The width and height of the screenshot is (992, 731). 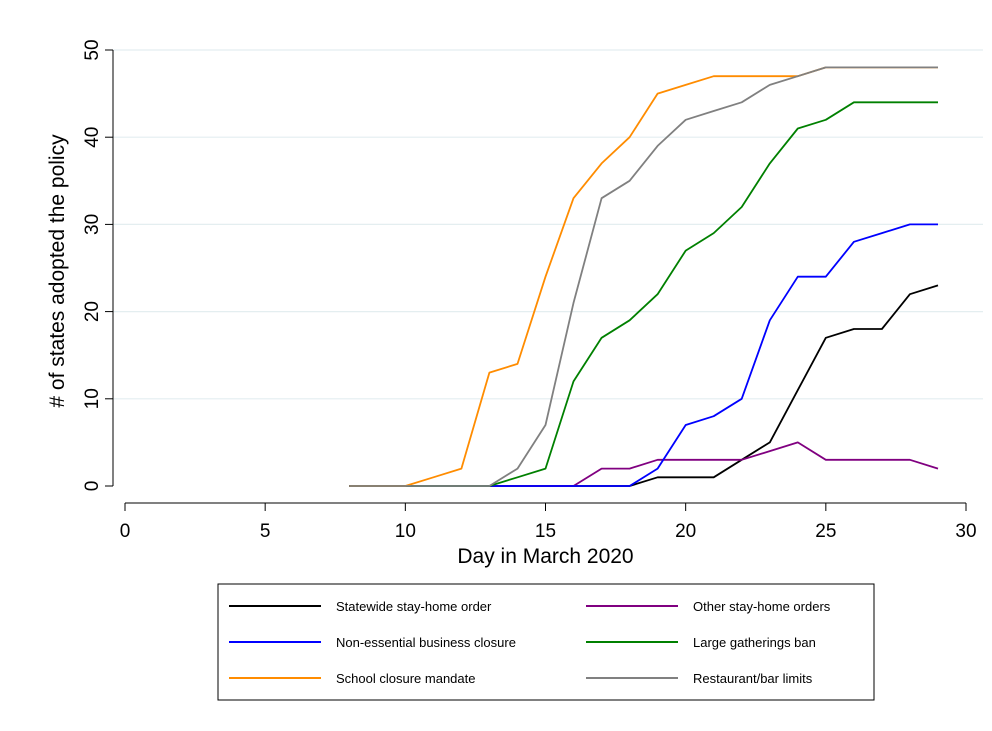 What do you see at coordinates (265, 531) in the screenshot?
I see `x-tick-label-5: 5` at bounding box center [265, 531].